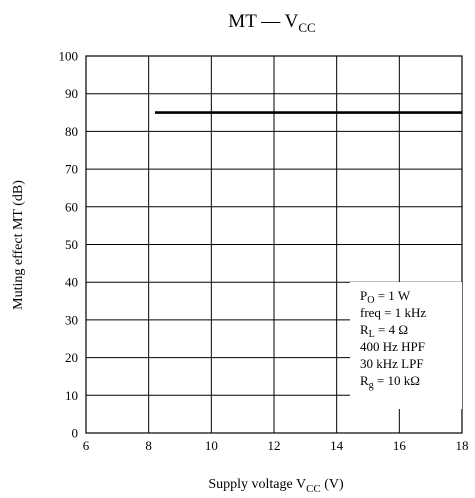 The height and width of the screenshot is (498, 475). I want to click on y-tick-label: 100, so click(69, 56).